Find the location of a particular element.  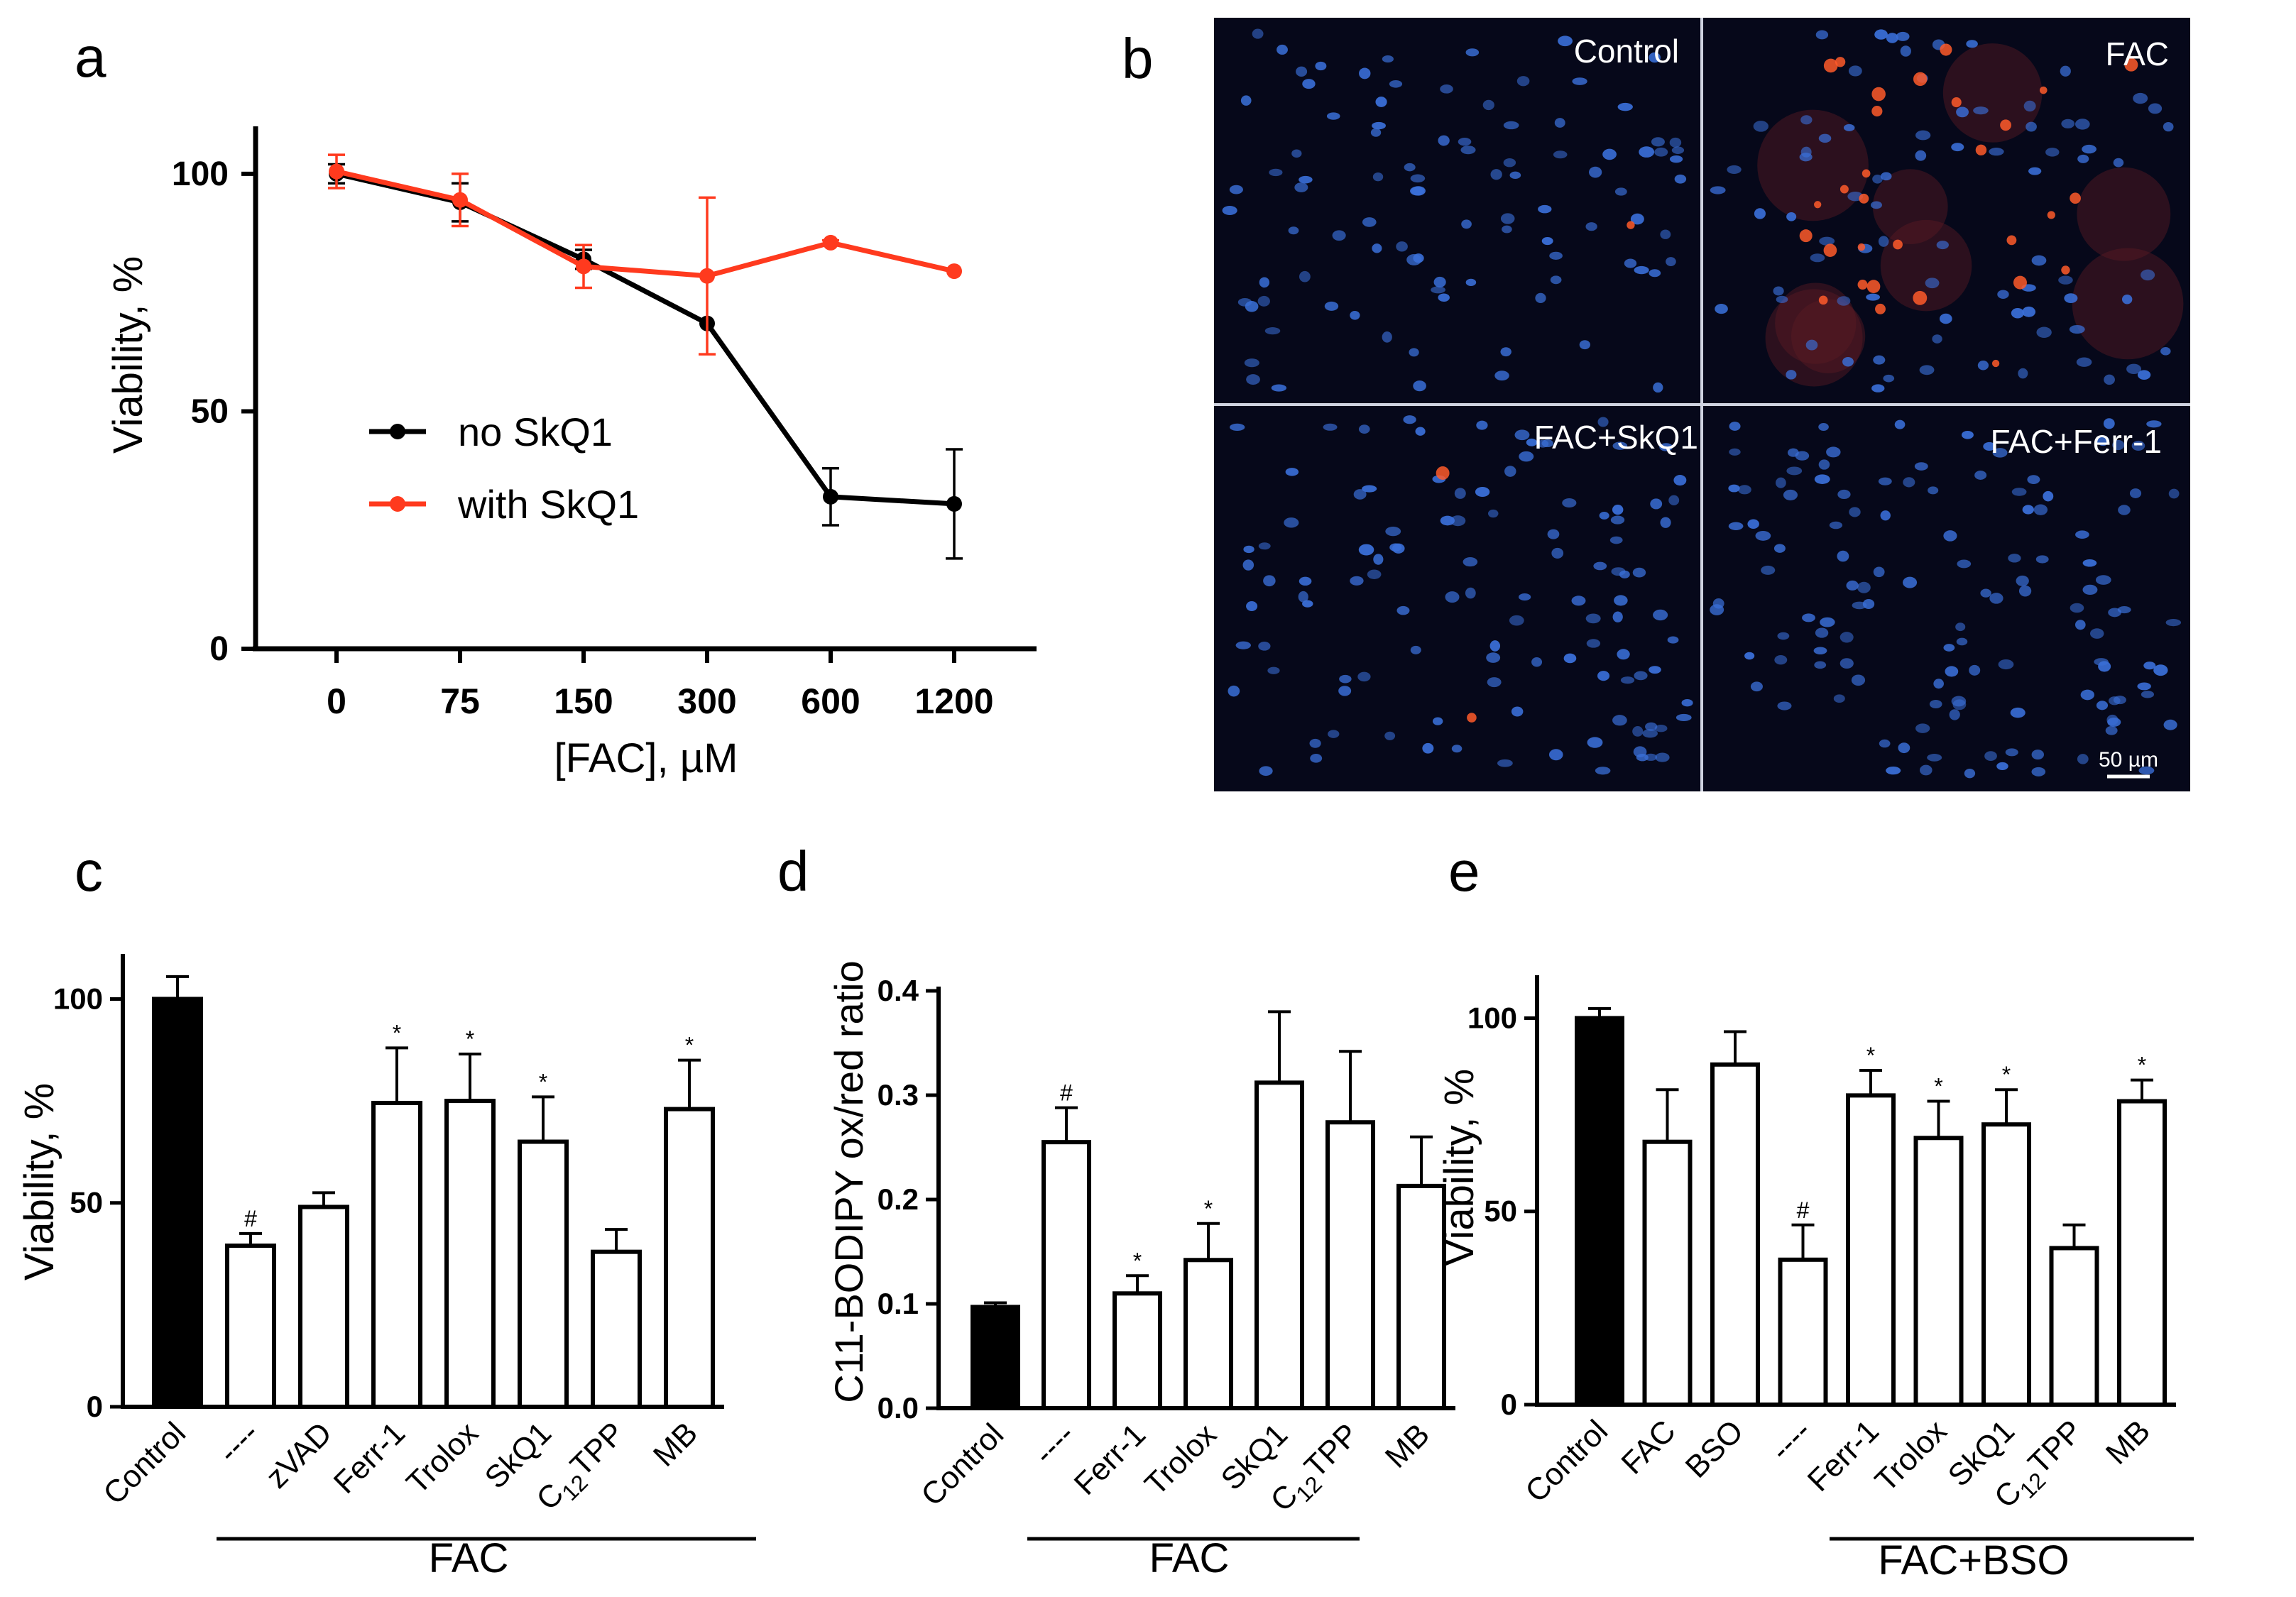

bar-control is located at coordinates (1599, 1211).